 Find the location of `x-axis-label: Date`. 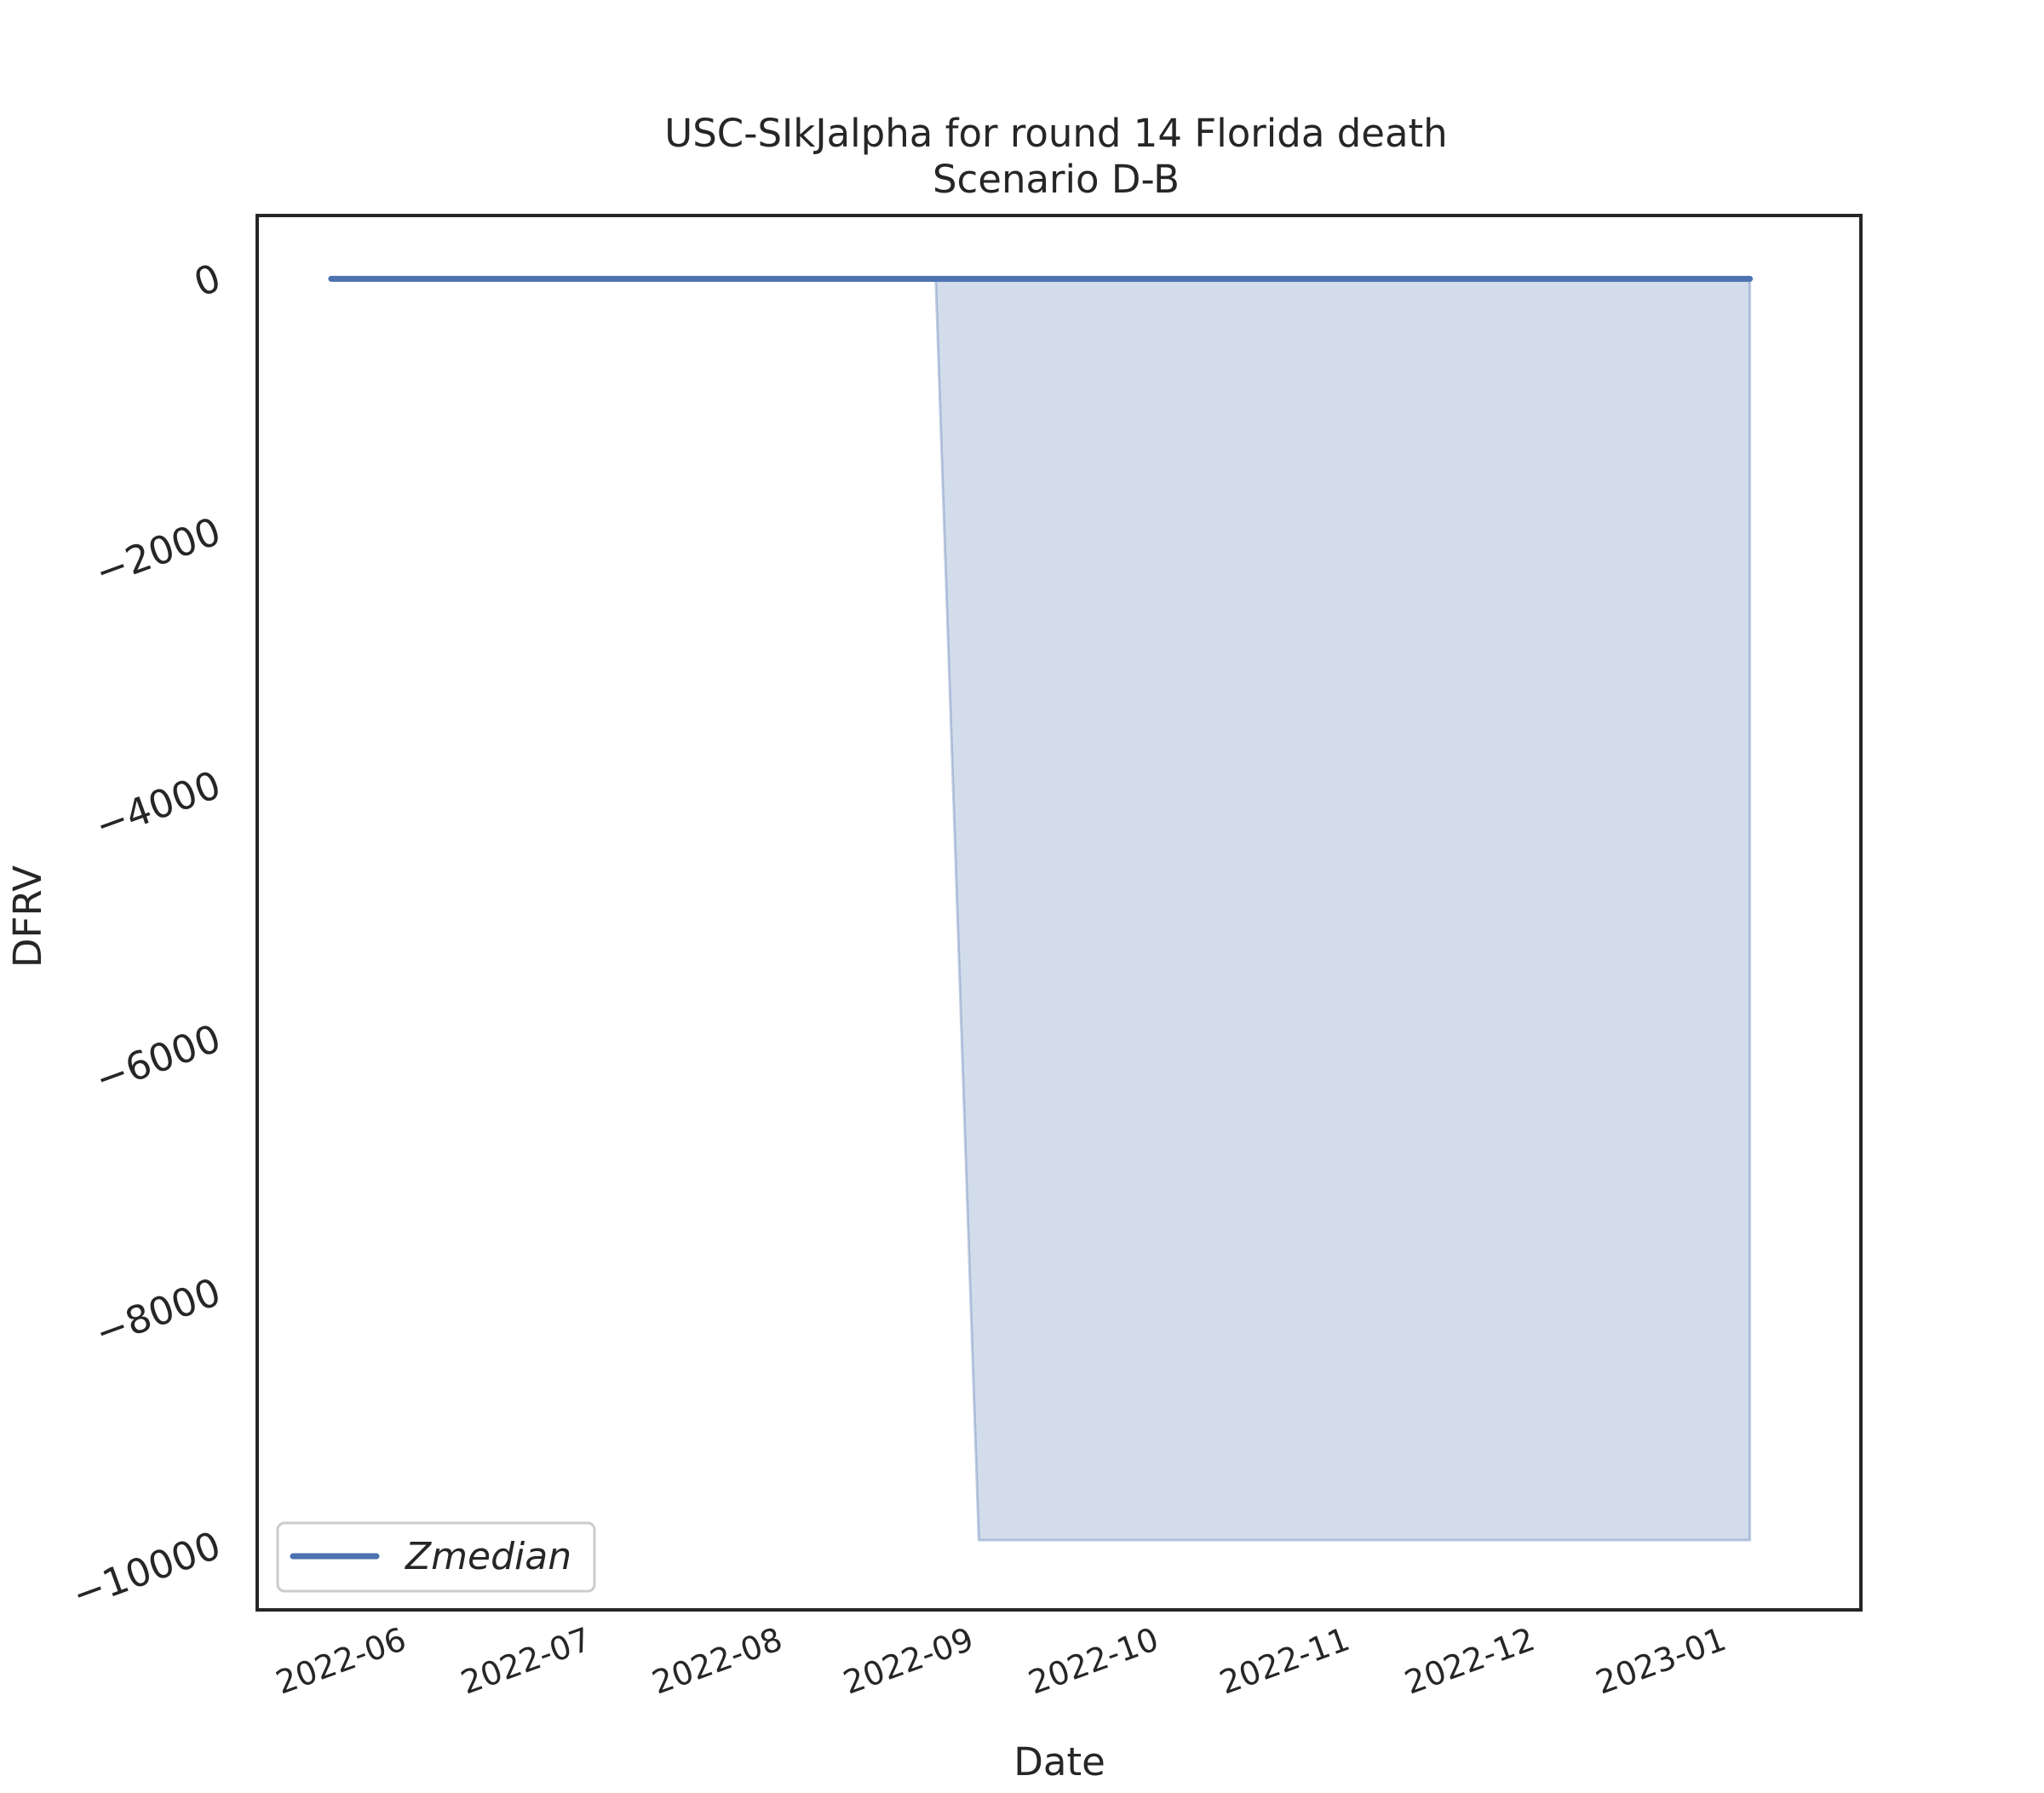

x-axis-label: Date is located at coordinates (1059, 1762).